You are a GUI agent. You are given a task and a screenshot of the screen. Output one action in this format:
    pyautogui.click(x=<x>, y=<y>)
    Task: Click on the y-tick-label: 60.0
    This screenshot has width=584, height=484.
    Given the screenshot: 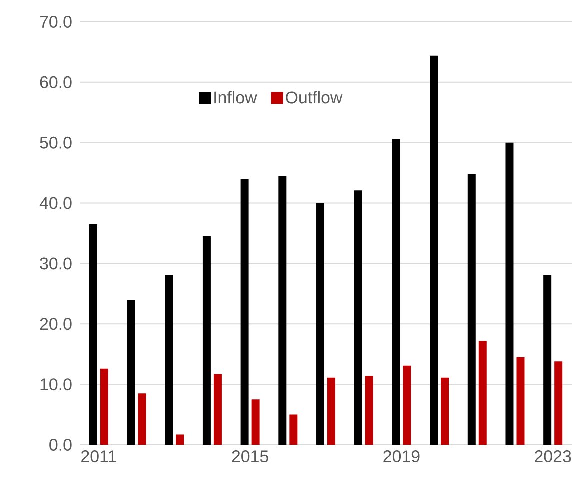 What is the action you would take?
    pyautogui.click(x=56, y=82)
    